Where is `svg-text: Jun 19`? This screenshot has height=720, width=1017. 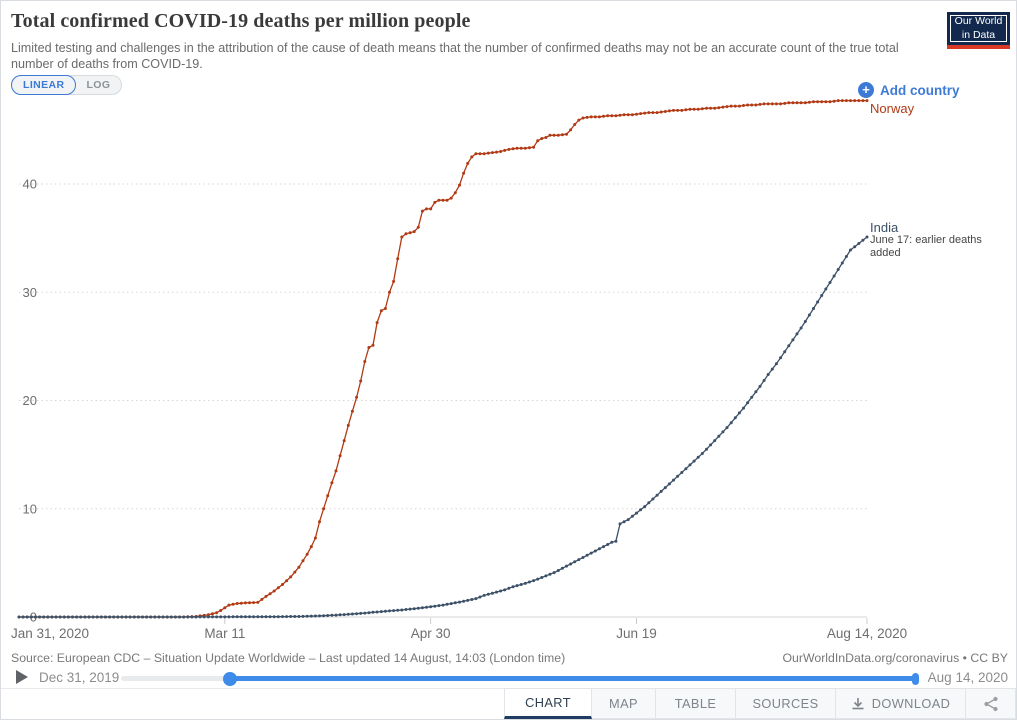
svg-text: Jun 19 is located at coordinates (636, 633).